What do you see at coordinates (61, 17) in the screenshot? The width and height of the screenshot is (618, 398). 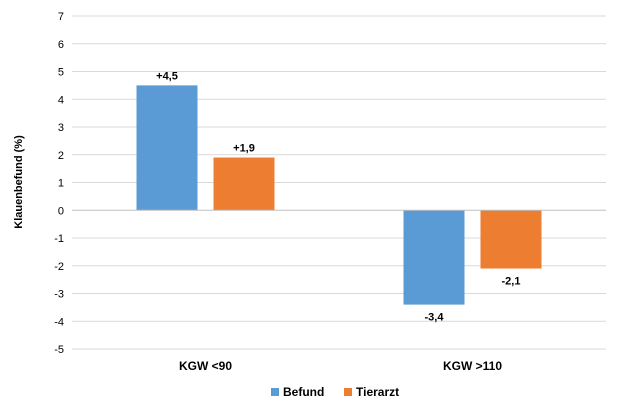 I see `y-tick-label: 7` at bounding box center [61, 17].